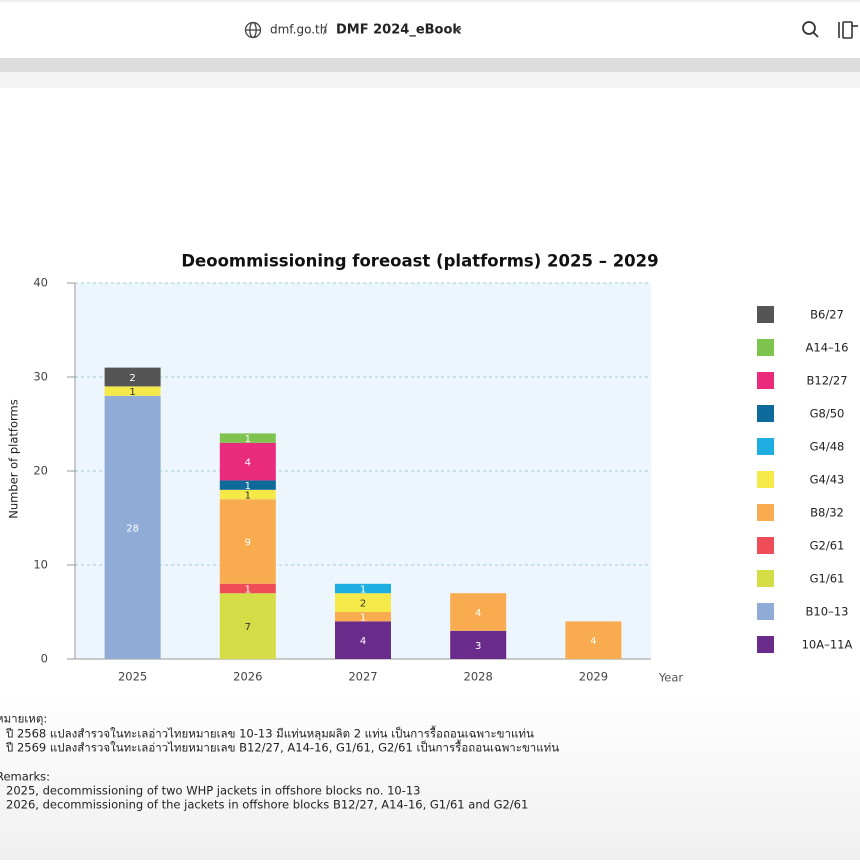 The width and height of the screenshot is (860, 864). I want to click on search-icon, so click(810, 29).